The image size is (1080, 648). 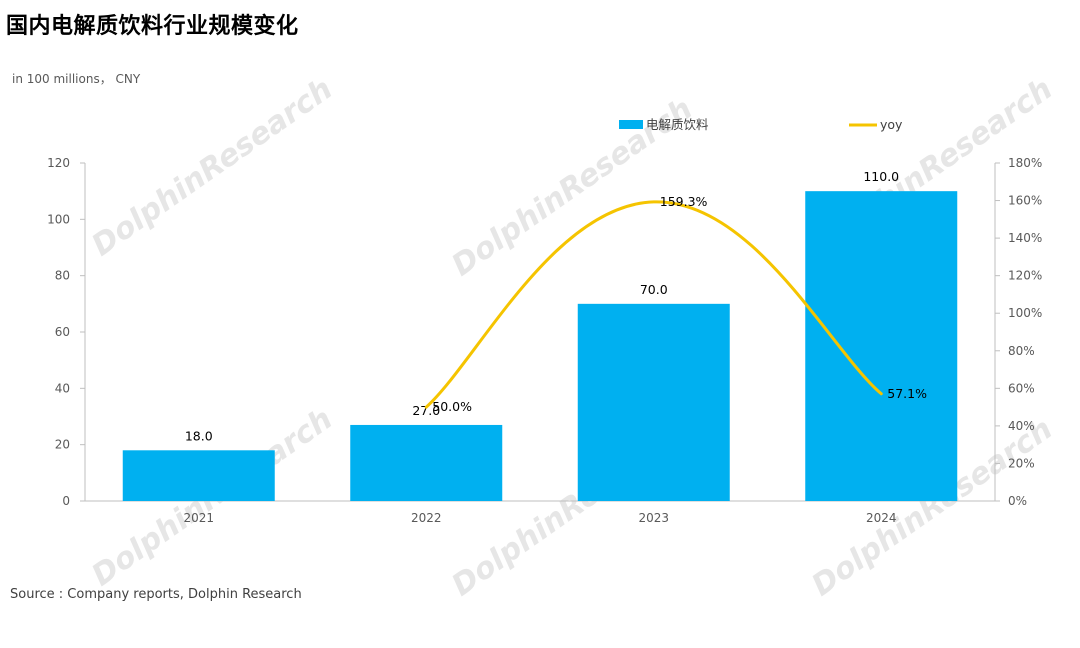 What do you see at coordinates (684, 201) in the screenshot?
I see `line-data-label: 159.3%` at bounding box center [684, 201].